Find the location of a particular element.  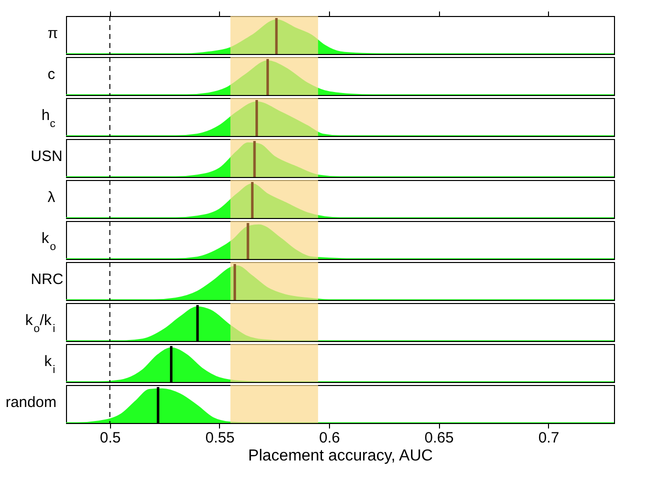

x-tick-label: 0.55 is located at coordinates (220, 438).